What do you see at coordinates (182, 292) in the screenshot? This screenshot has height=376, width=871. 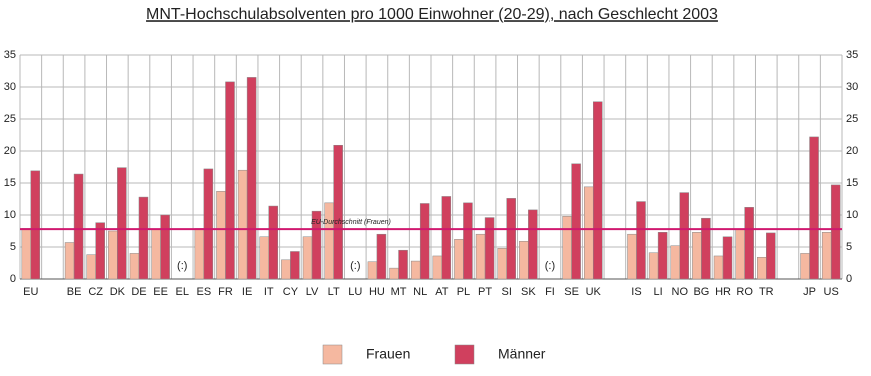 I see `x-tick-label: EL` at bounding box center [182, 292].